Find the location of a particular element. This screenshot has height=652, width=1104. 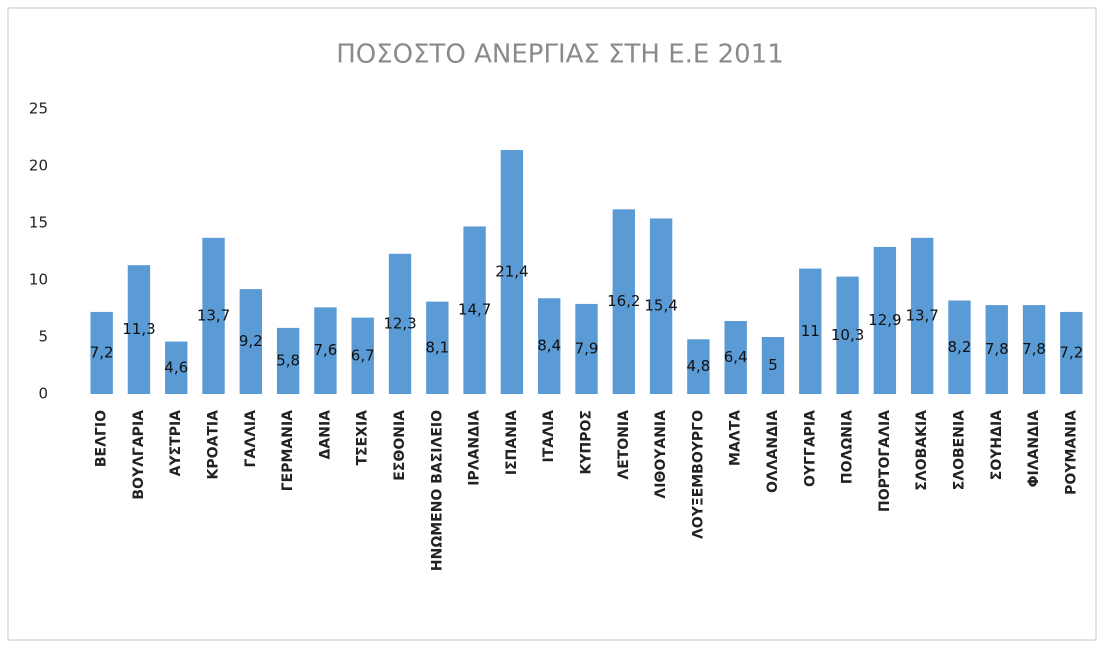

data-label: 16,2 is located at coordinates (623, 301).